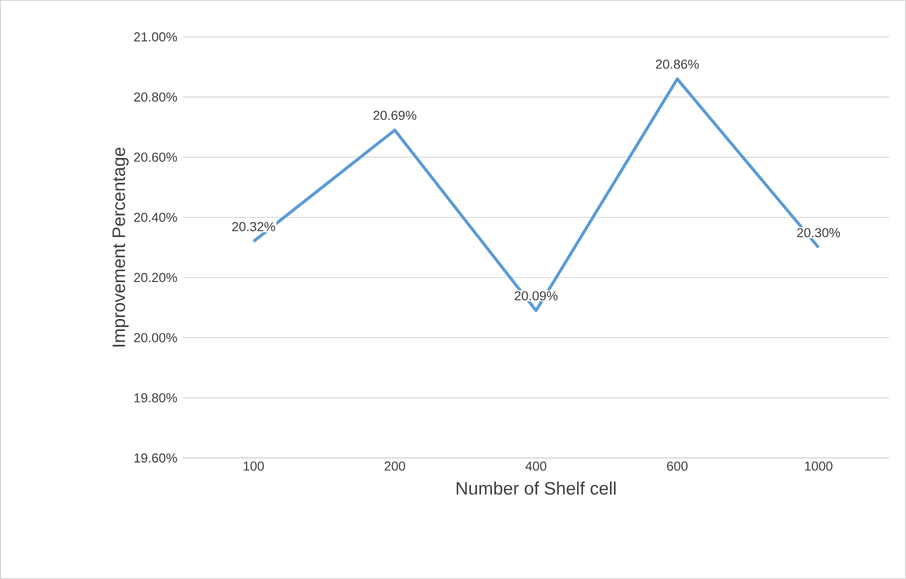 The width and height of the screenshot is (906, 579). Describe the element at coordinates (677, 64) in the screenshot. I see `data-label: 20.86%` at that location.